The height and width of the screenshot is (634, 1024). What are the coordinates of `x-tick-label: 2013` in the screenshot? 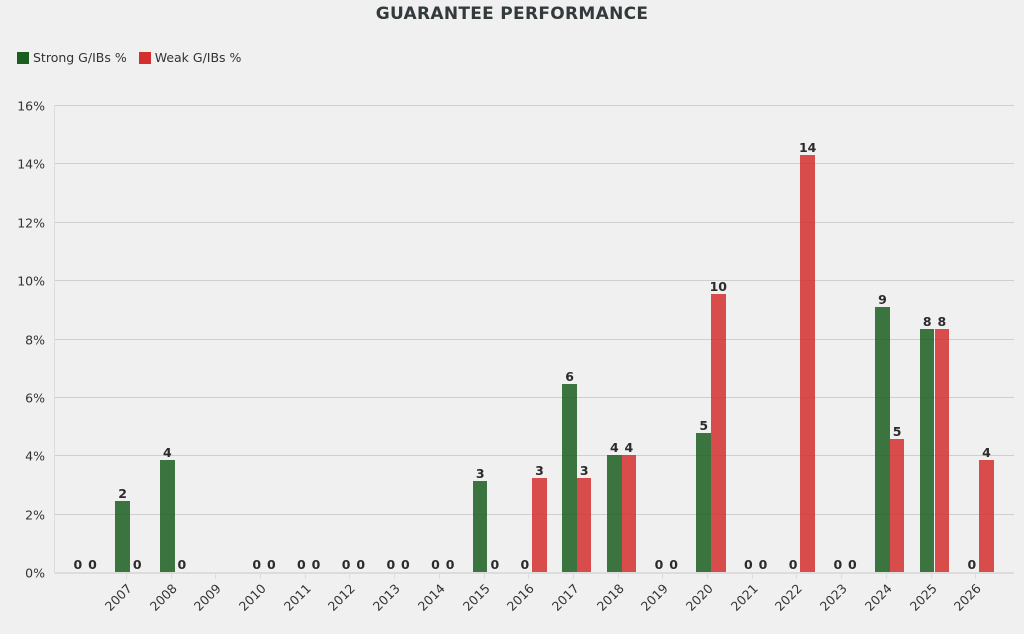 It's located at (386, 597).